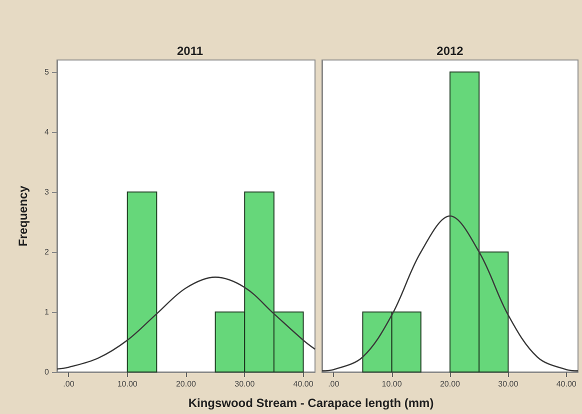  Describe the element at coordinates (47, 72) in the screenshot. I see `y-tick-label: 5` at that location.